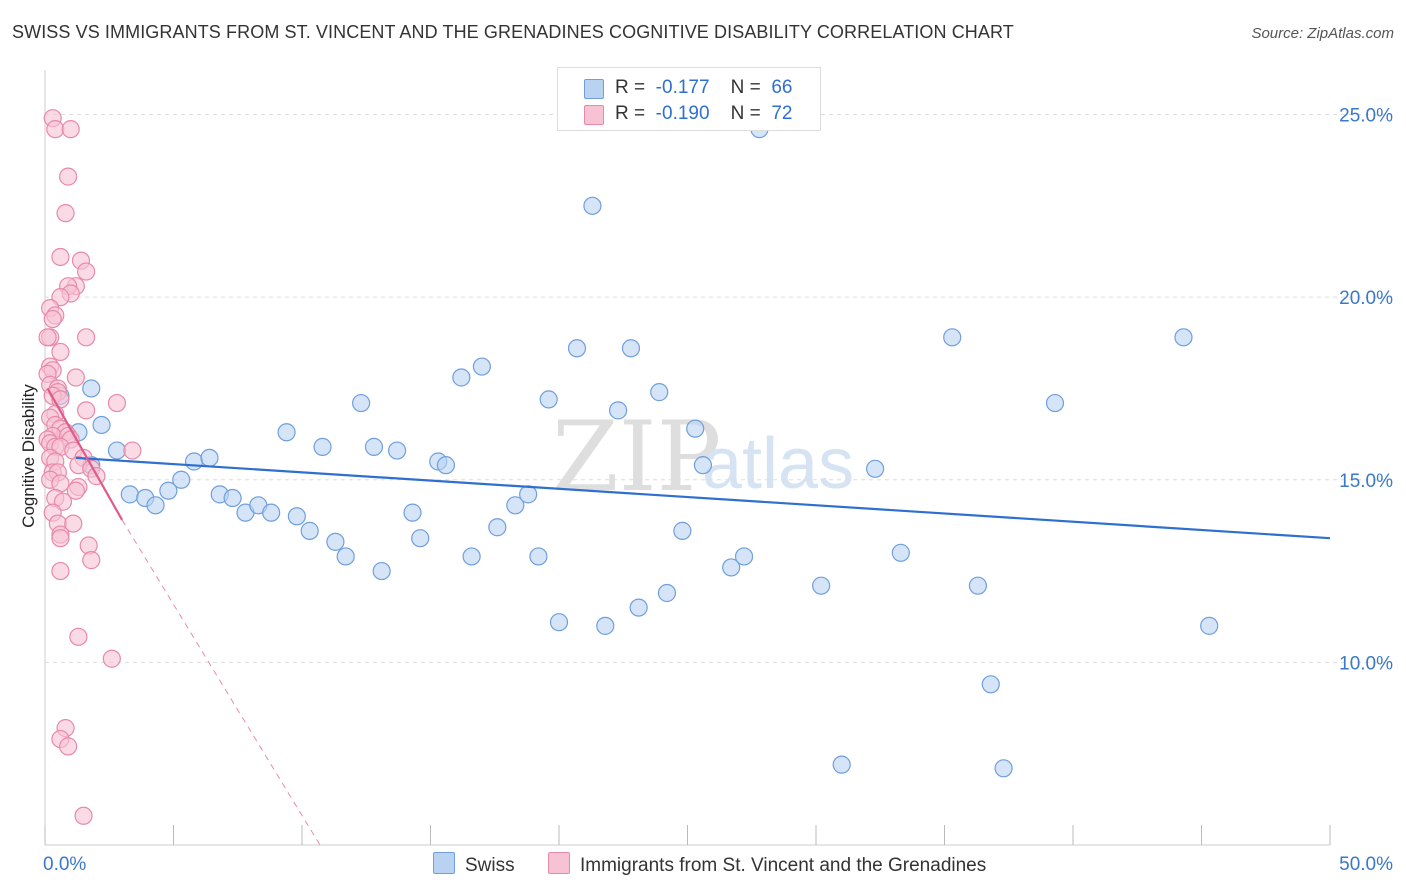  Describe the element at coordinates (745, 87) in the screenshot. I see `swiss-n-label: N =` at that location.